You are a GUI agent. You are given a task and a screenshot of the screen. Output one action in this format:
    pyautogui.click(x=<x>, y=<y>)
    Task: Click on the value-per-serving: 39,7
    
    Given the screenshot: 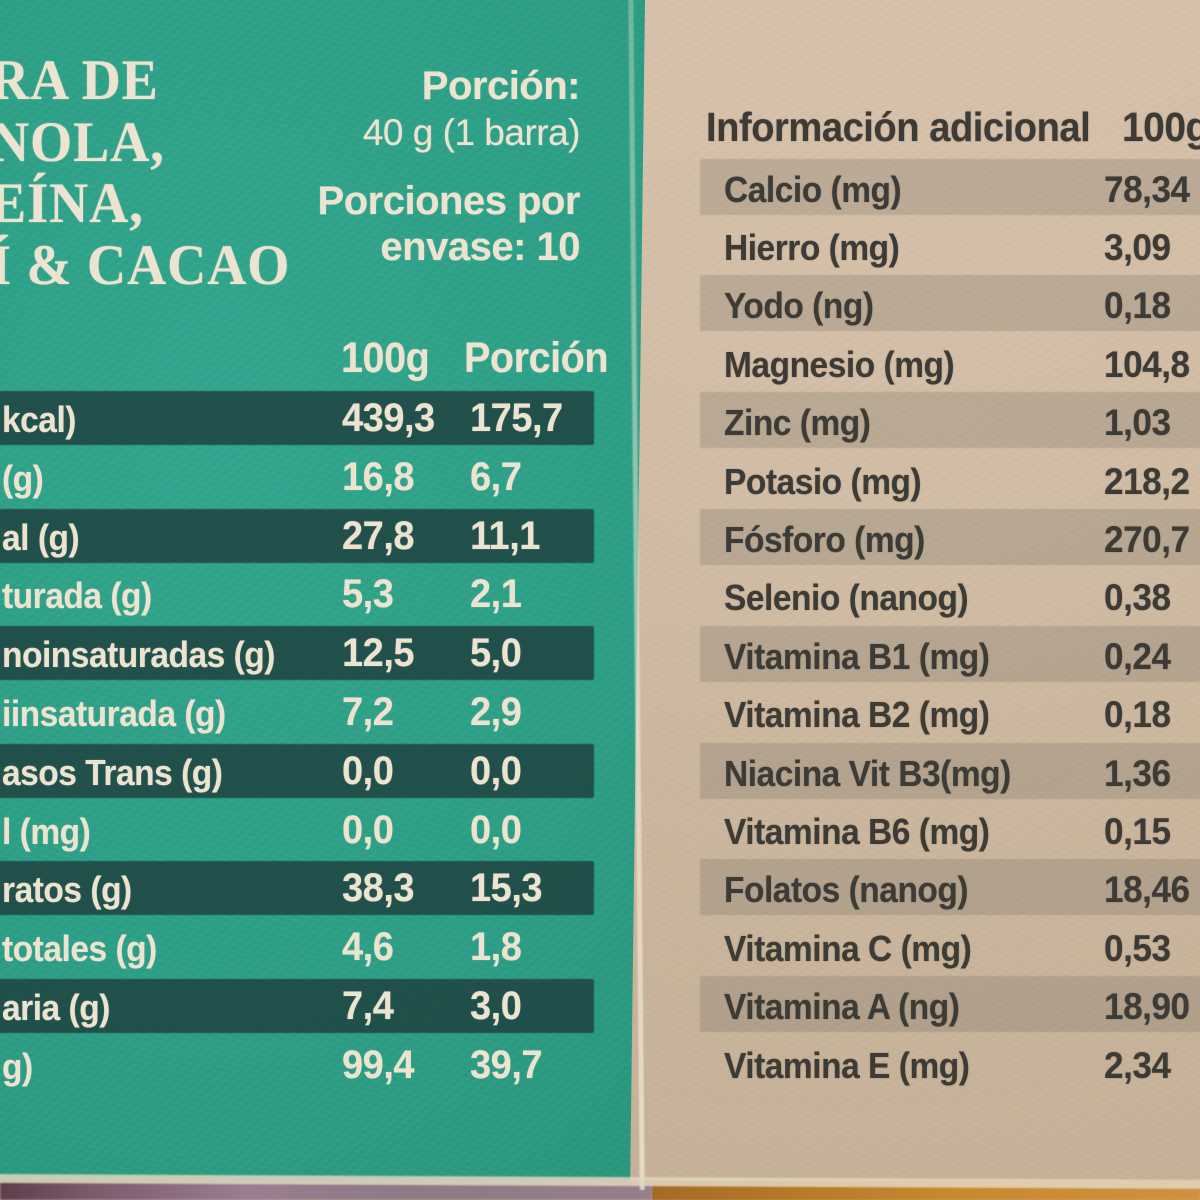 What is the action you would take?
    pyautogui.click(x=506, y=1064)
    